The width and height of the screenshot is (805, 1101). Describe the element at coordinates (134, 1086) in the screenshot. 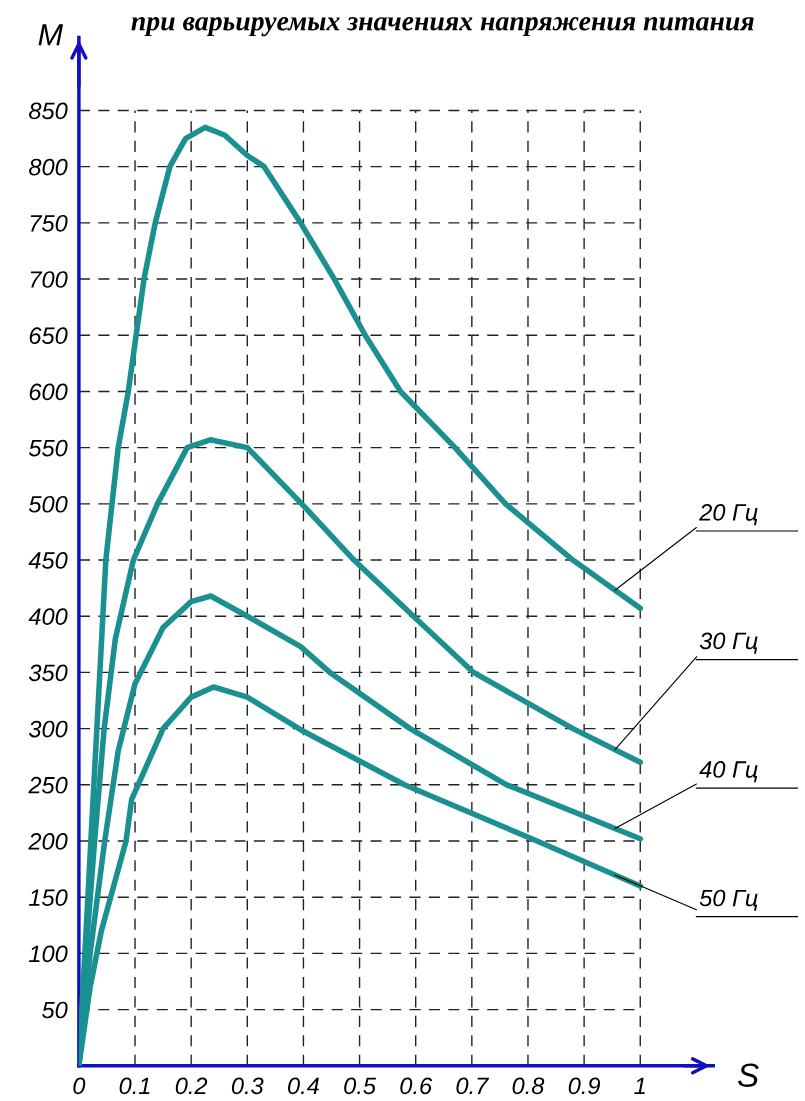

I see `x-tick-label: 0.1` at that location.